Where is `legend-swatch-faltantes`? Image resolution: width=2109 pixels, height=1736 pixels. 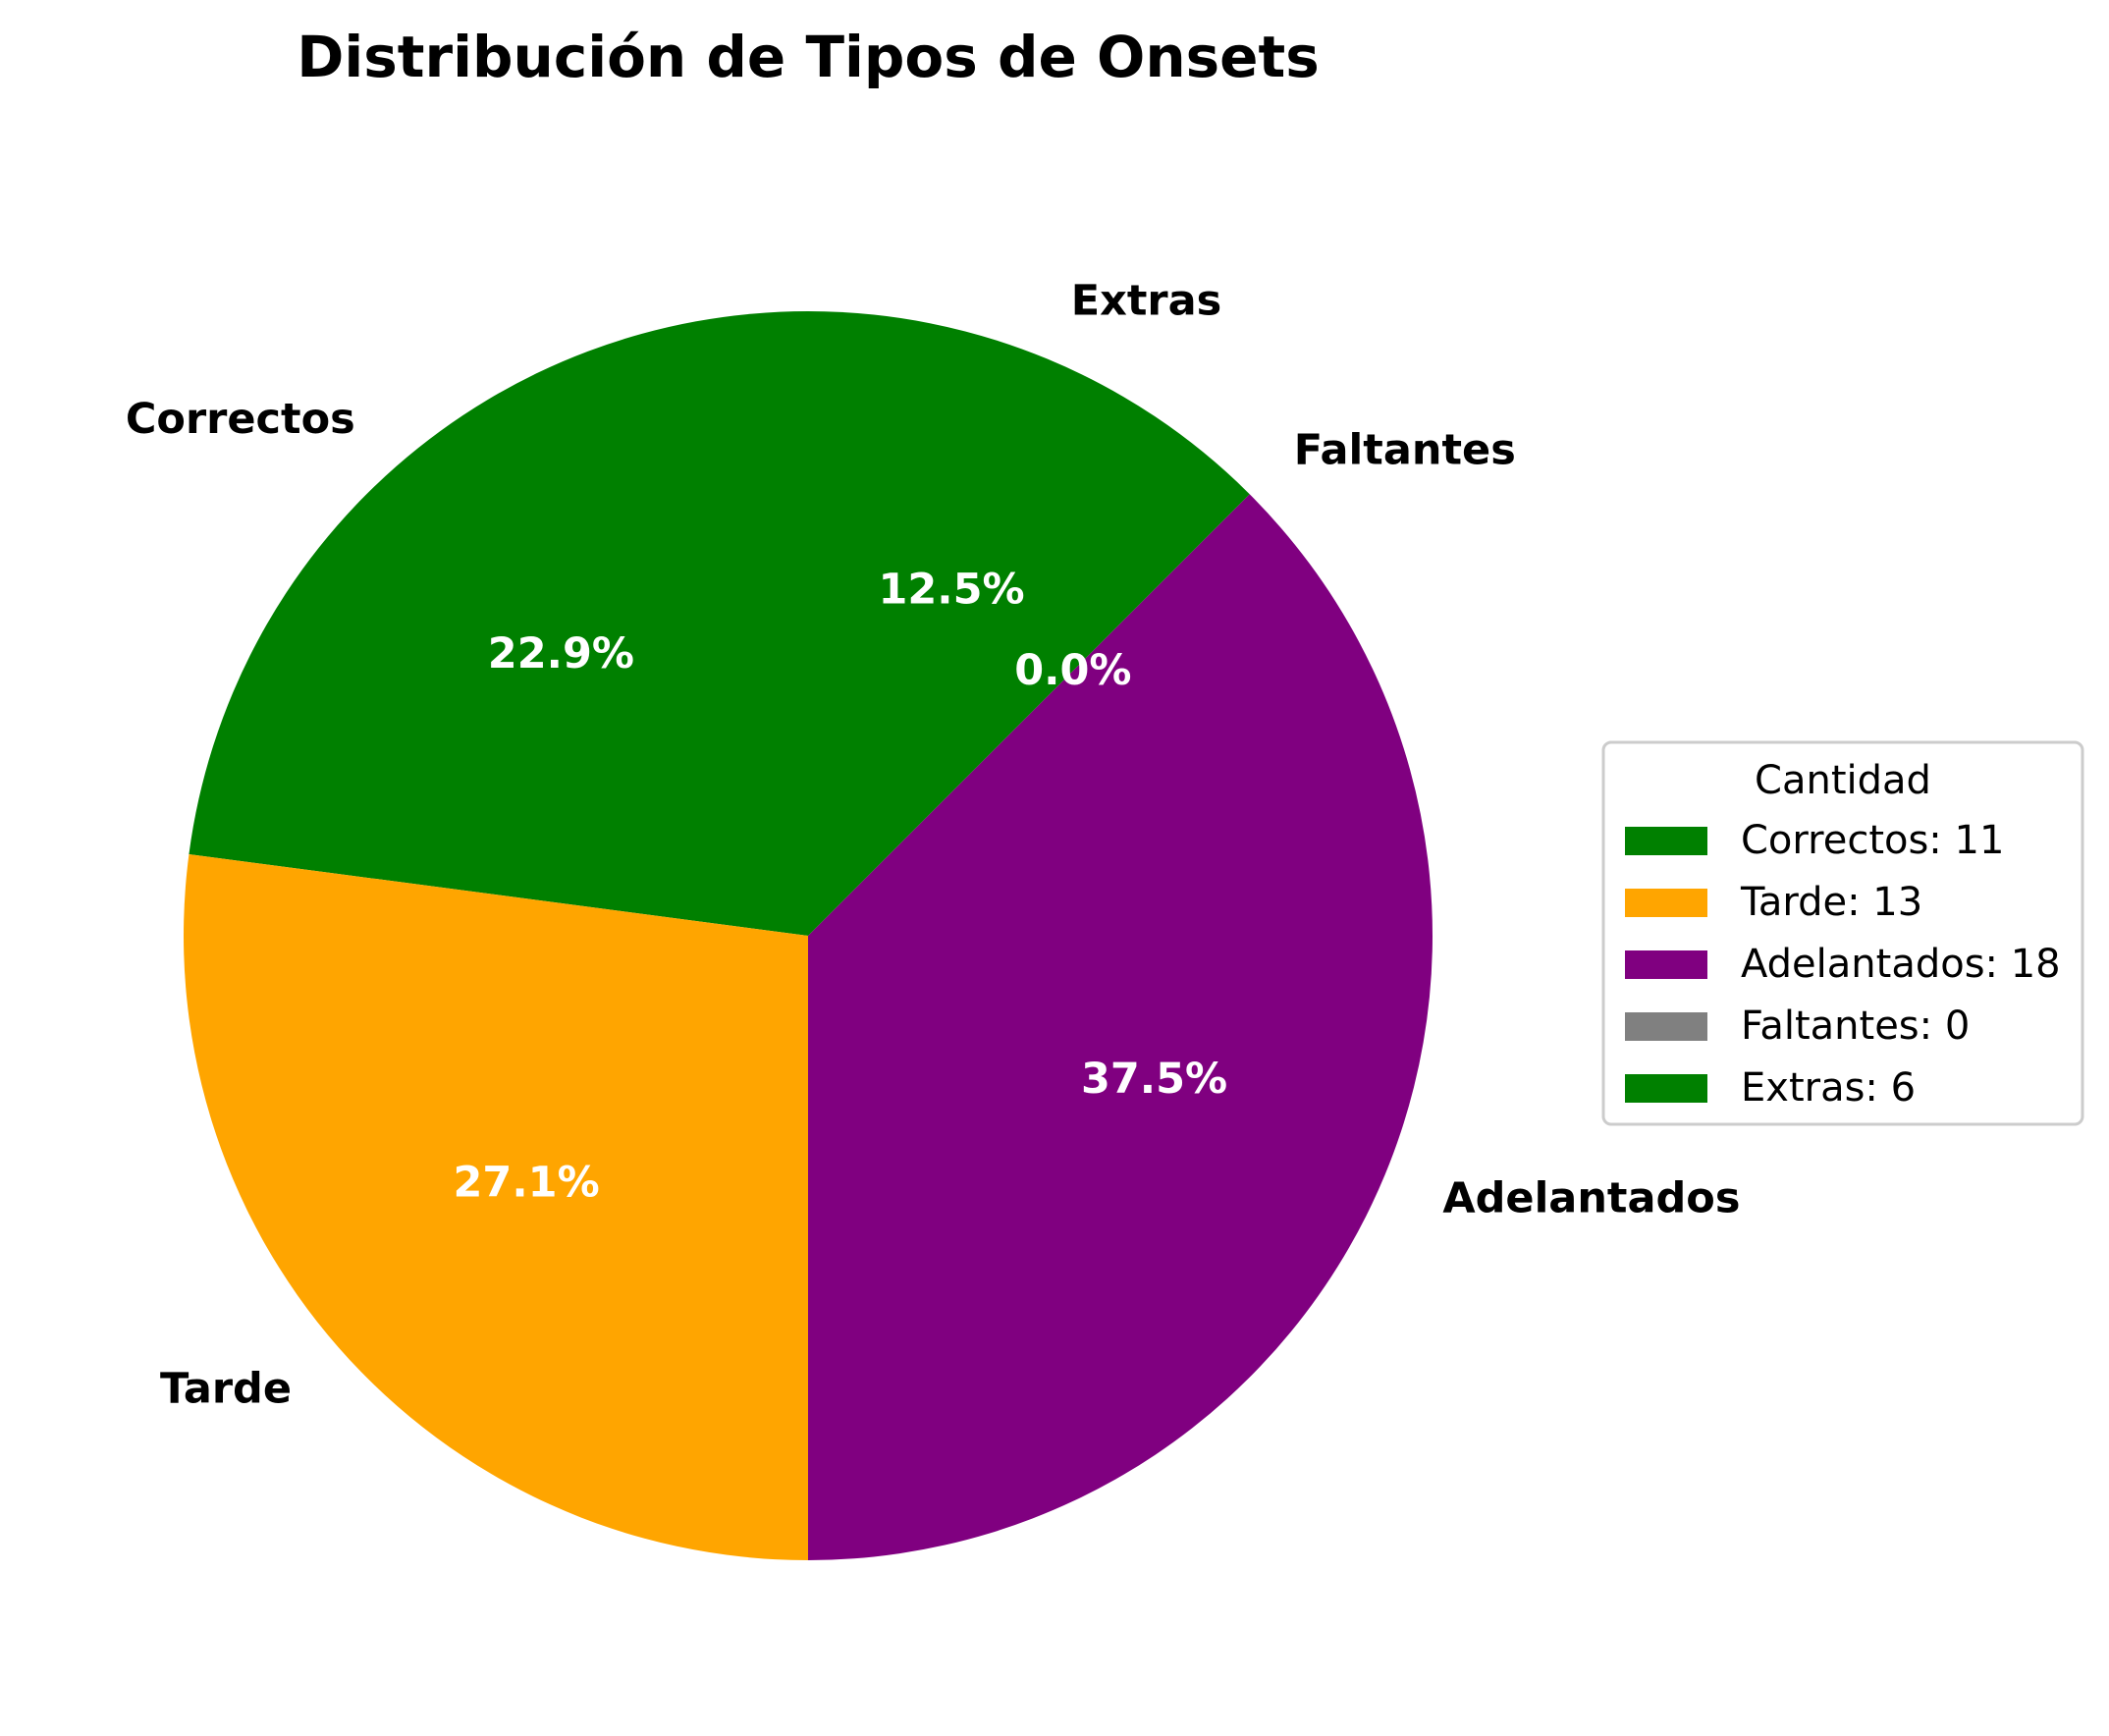 legend-swatch-faltantes is located at coordinates (1666, 1026).